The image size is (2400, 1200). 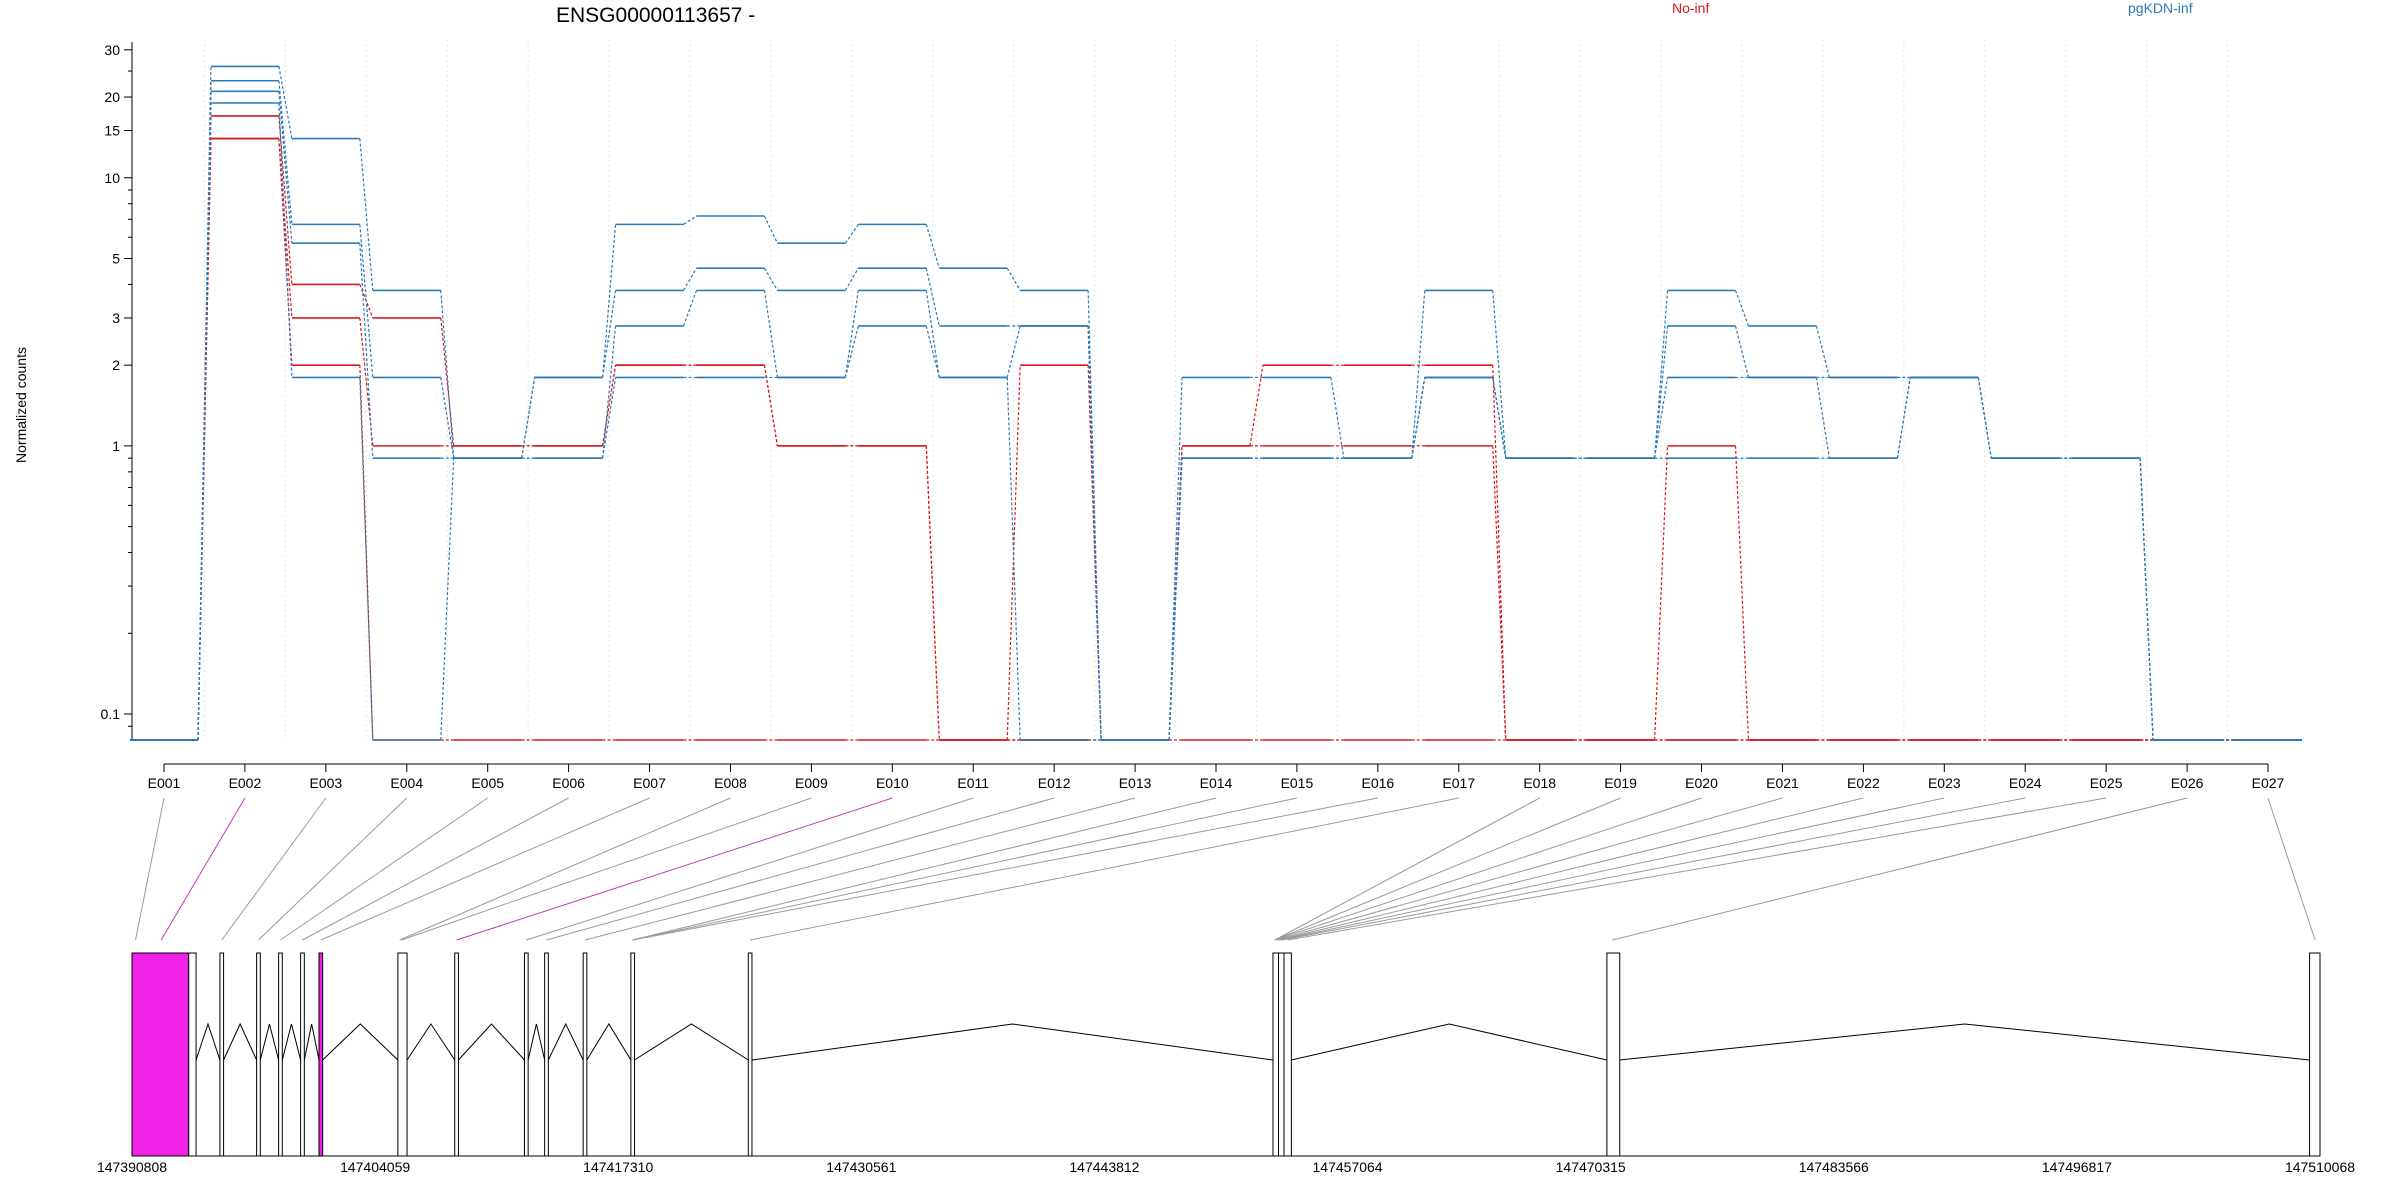 What do you see at coordinates (132, 1167) in the screenshot?
I see `coordinate-label: 147390808` at bounding box center [132, 1167].